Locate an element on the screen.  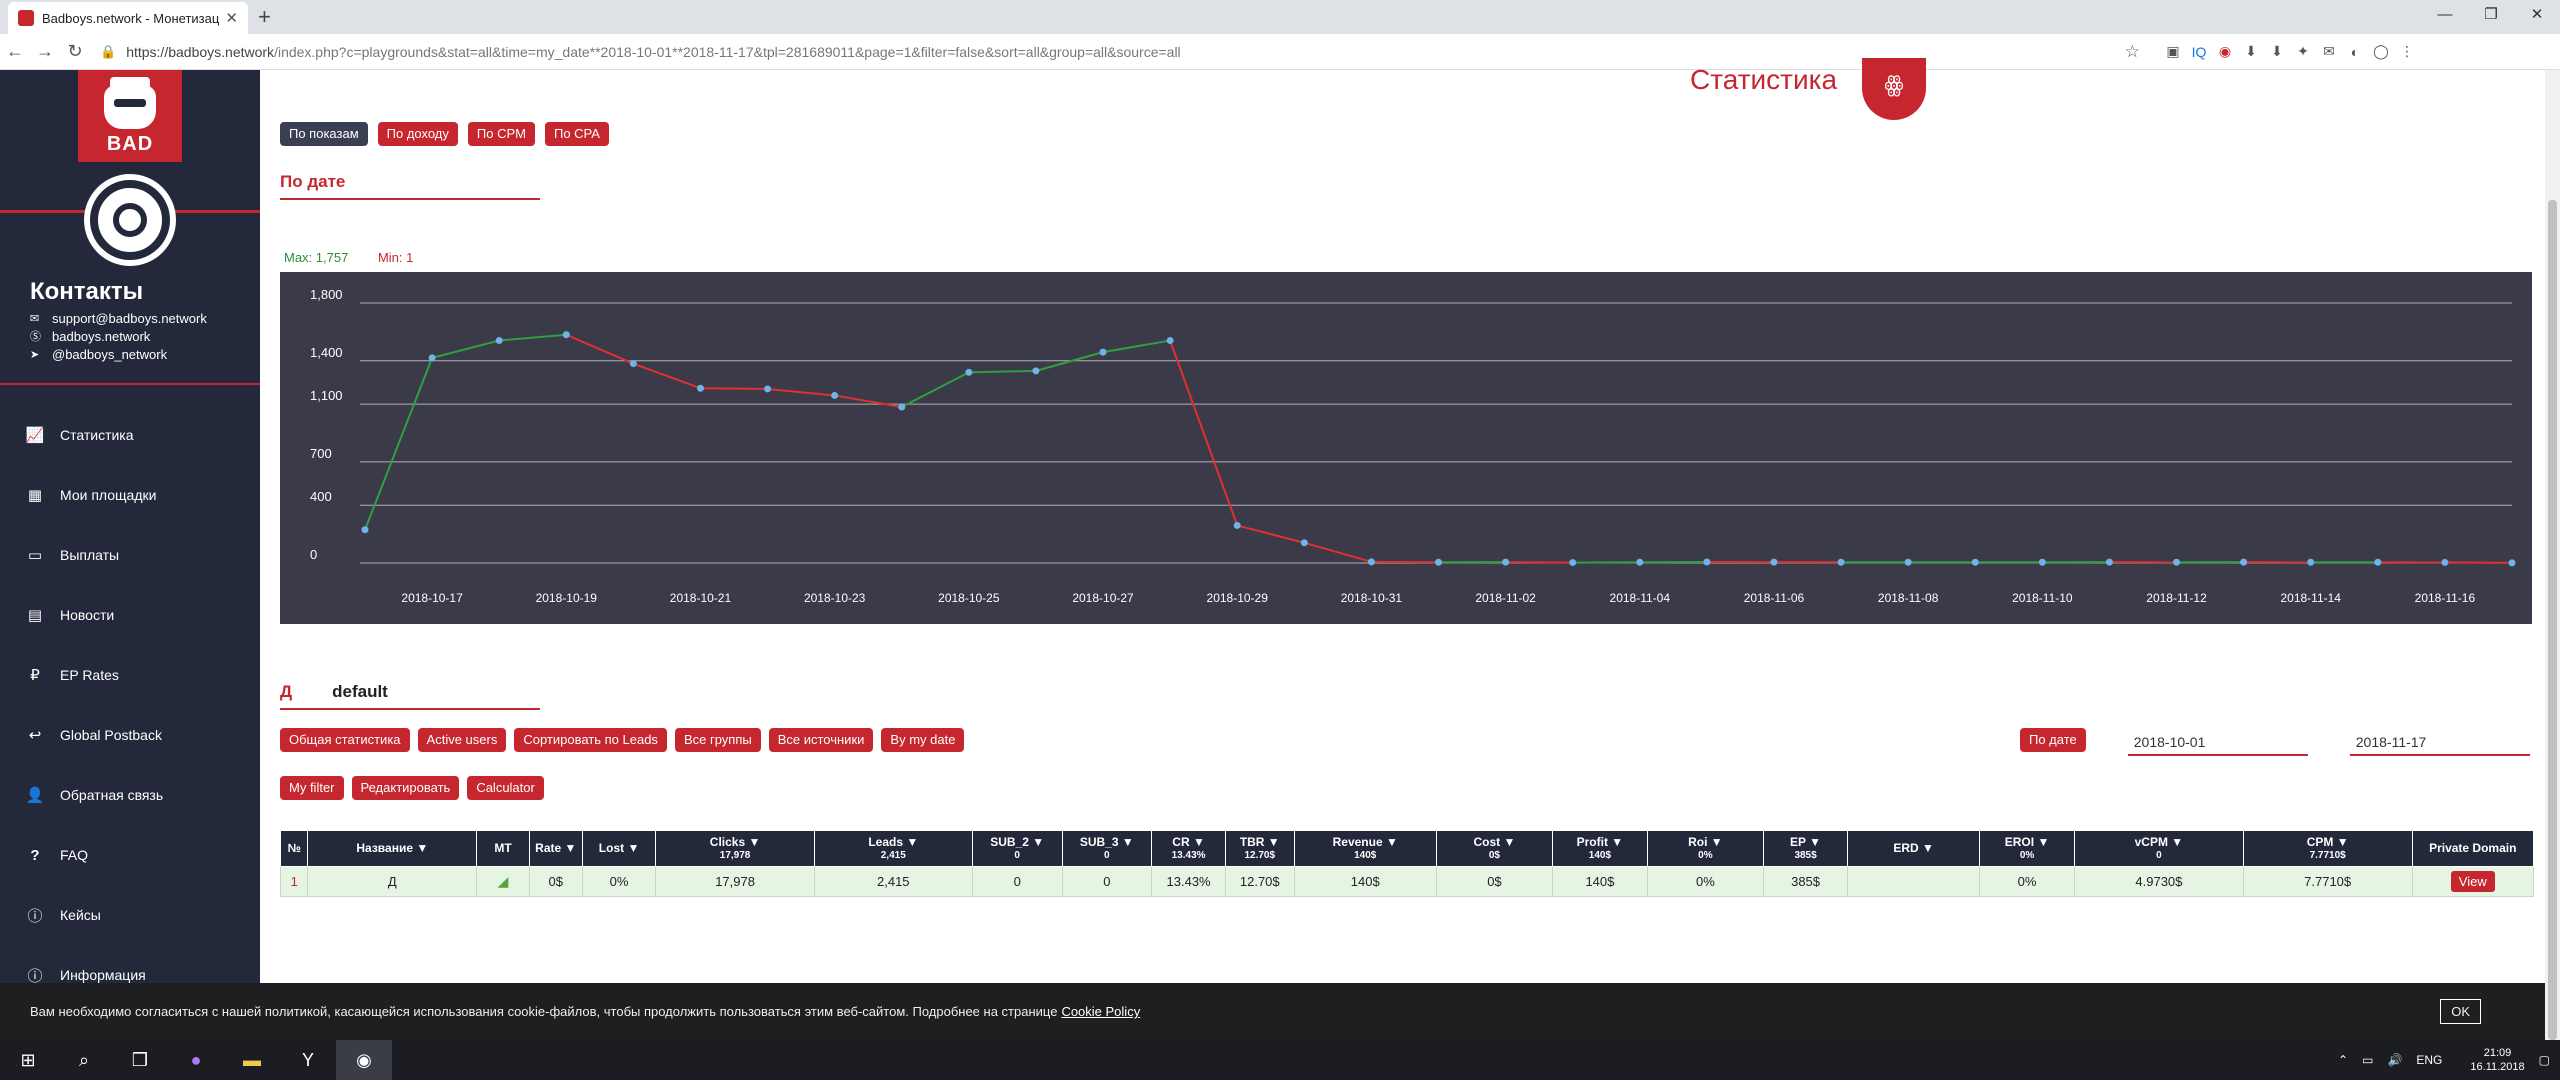
column-header: Cost ▼ 0$ is located at coordinates (1494, 848).